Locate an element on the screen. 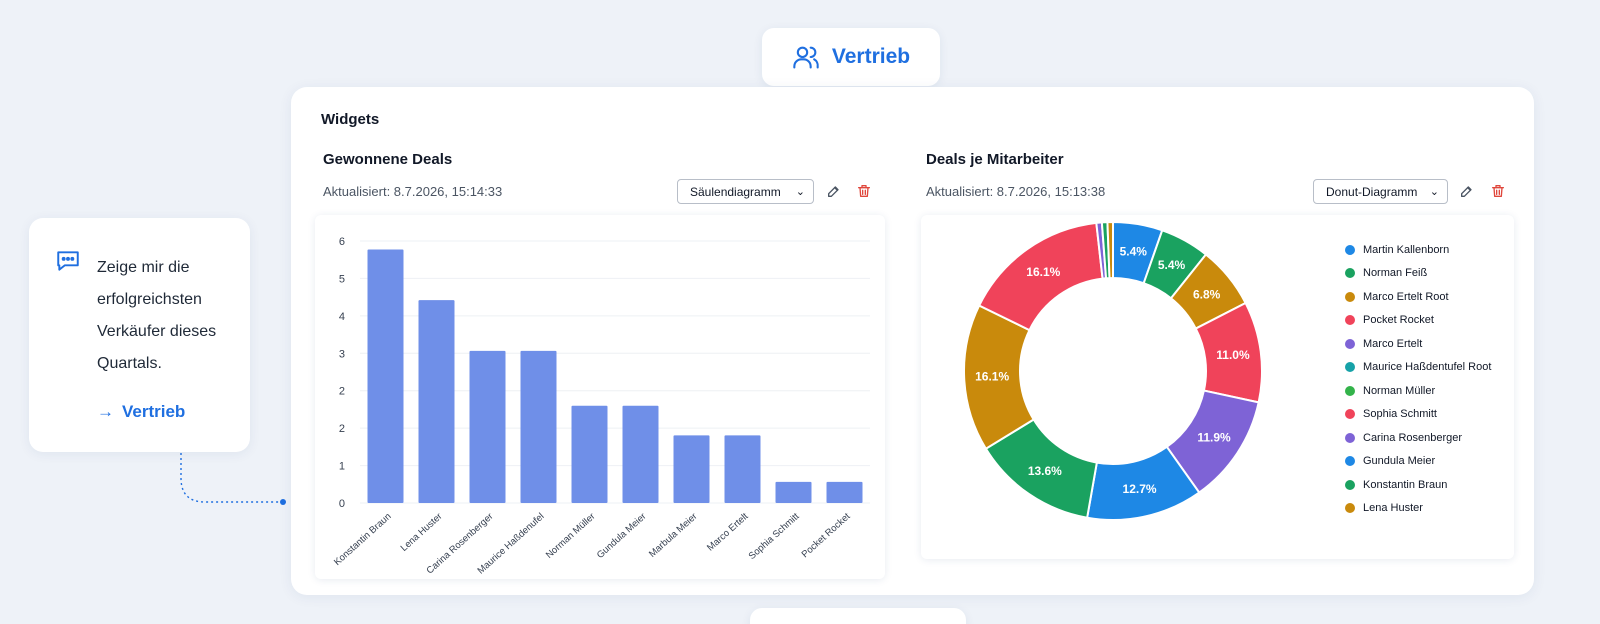  next-badge is located at coordinates (858, 616).